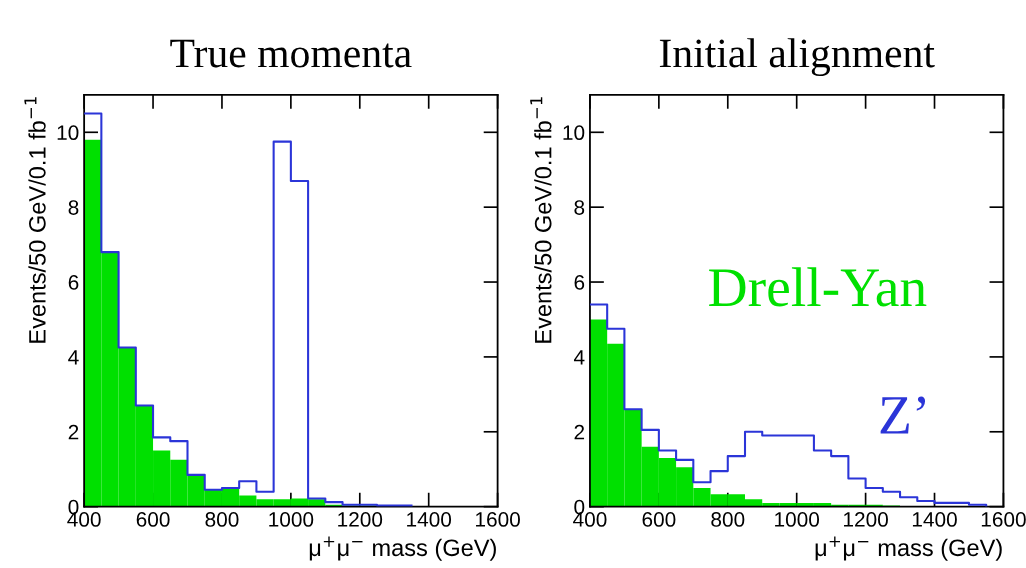  I want to click on chart-title: Initial alignment, so click(797, 57).